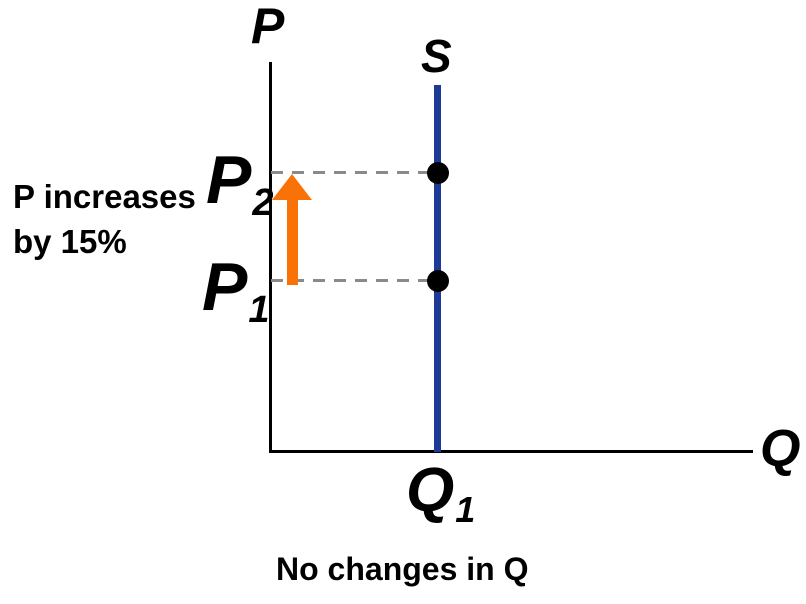  I want to click on price-label-p2: P2, so click(240, 184).